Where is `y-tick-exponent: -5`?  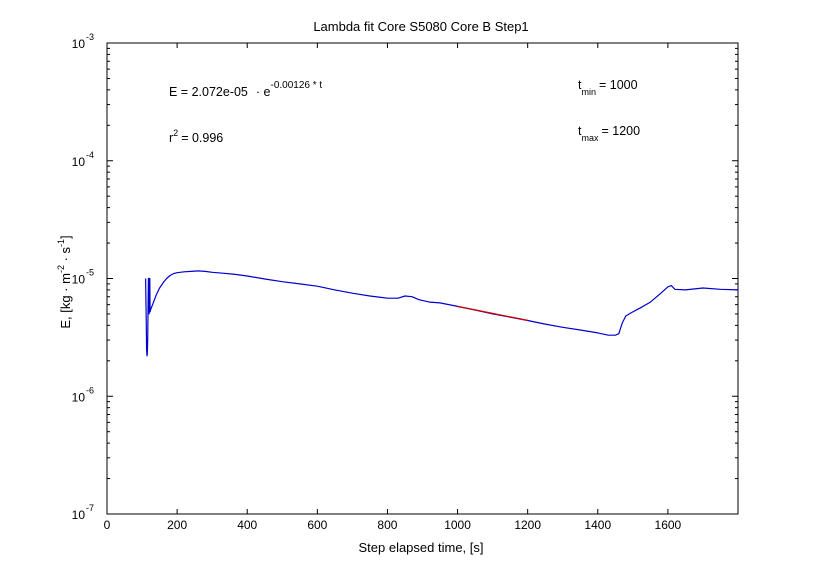
y-tick-exponent: -5 is located at coordinates (90, 273).